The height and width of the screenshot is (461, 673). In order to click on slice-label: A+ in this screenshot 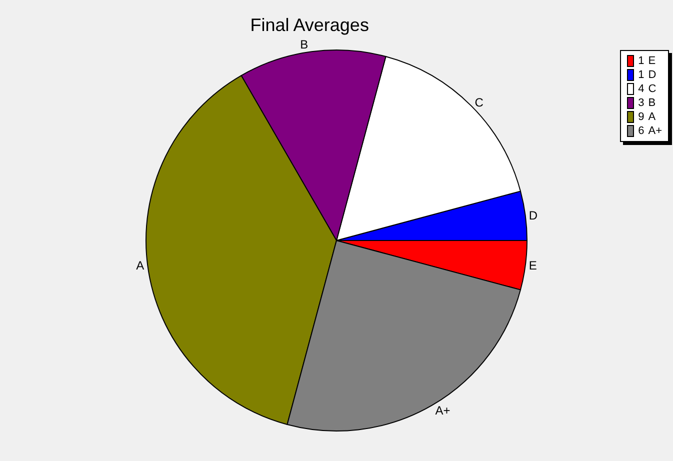, I will do `click(442, 411)`.